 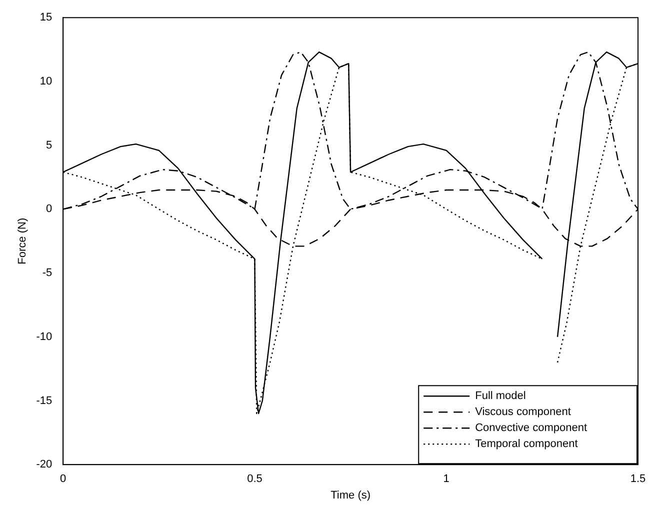 What do you see at coordinates (523, 412) in the screenshot?
I see `legend-label: Viscous component` at bounding box center [523, 412].